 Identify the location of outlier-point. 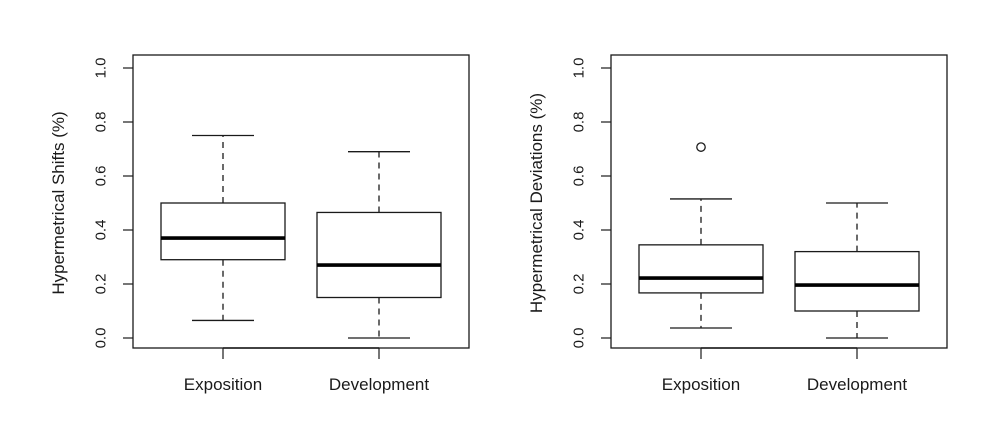
(701, 147).